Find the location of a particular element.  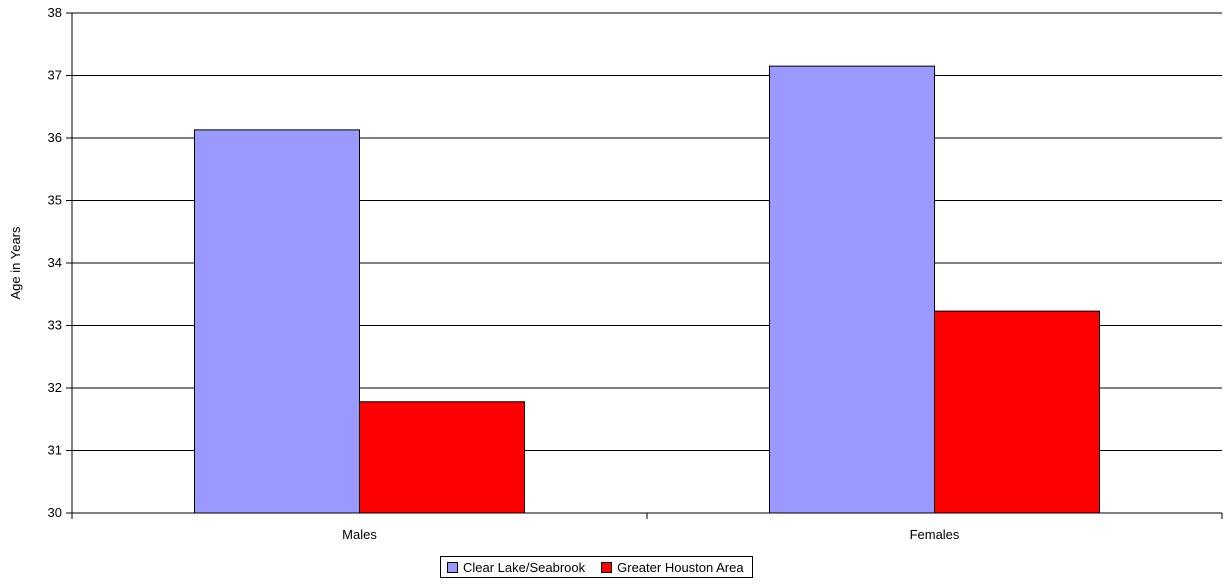

x-tick-label: Males is located at coordinates (359, 534).